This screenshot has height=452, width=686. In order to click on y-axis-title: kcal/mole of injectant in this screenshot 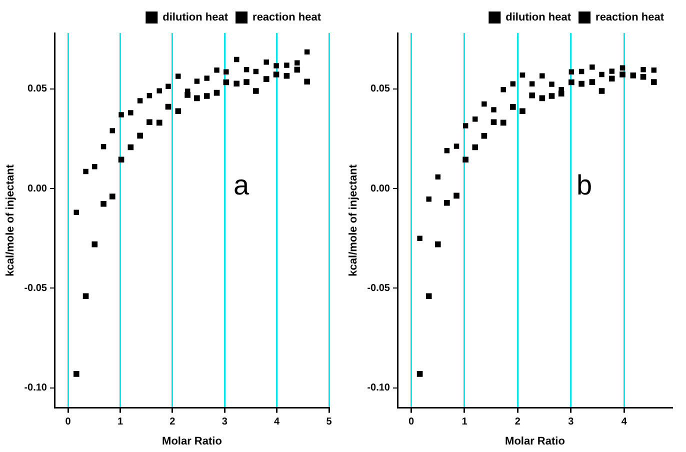, I will do `click(354, 220)`.